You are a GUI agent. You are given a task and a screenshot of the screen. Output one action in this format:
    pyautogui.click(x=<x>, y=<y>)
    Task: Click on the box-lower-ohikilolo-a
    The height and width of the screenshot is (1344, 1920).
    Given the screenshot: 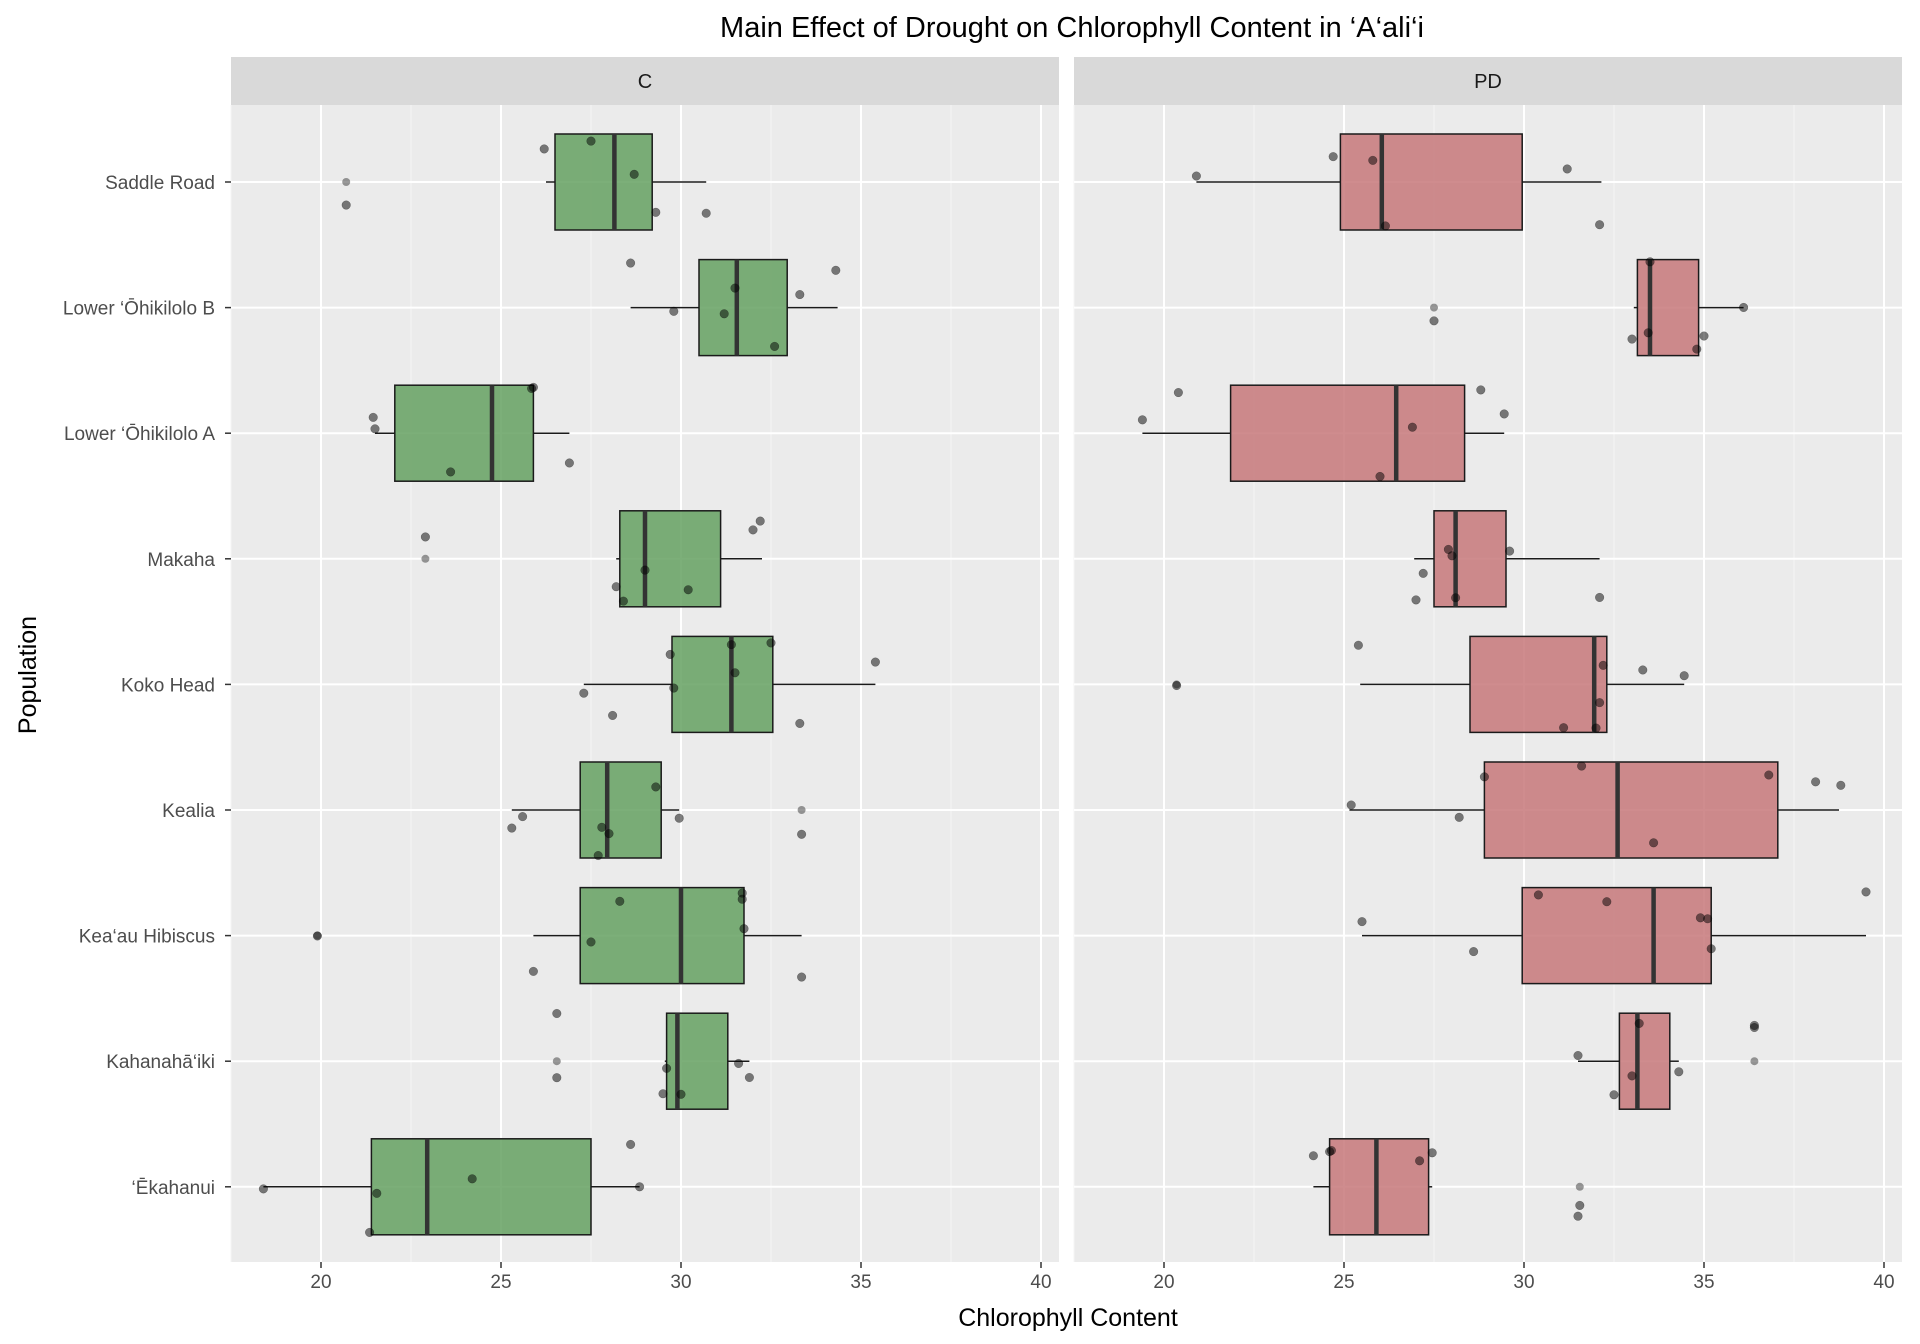 What is the action you would take?
    pyautogui.click(x=1323, y=433)
    